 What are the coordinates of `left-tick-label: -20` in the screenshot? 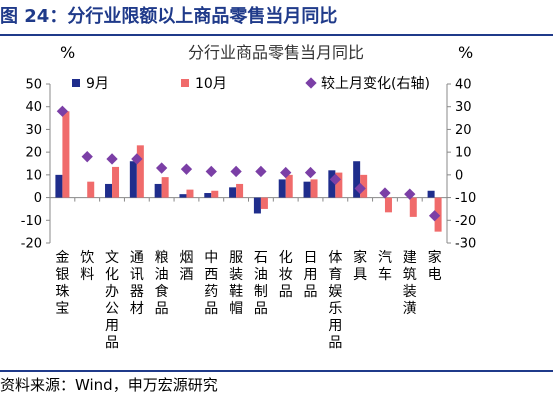 It's located at (31, 244).